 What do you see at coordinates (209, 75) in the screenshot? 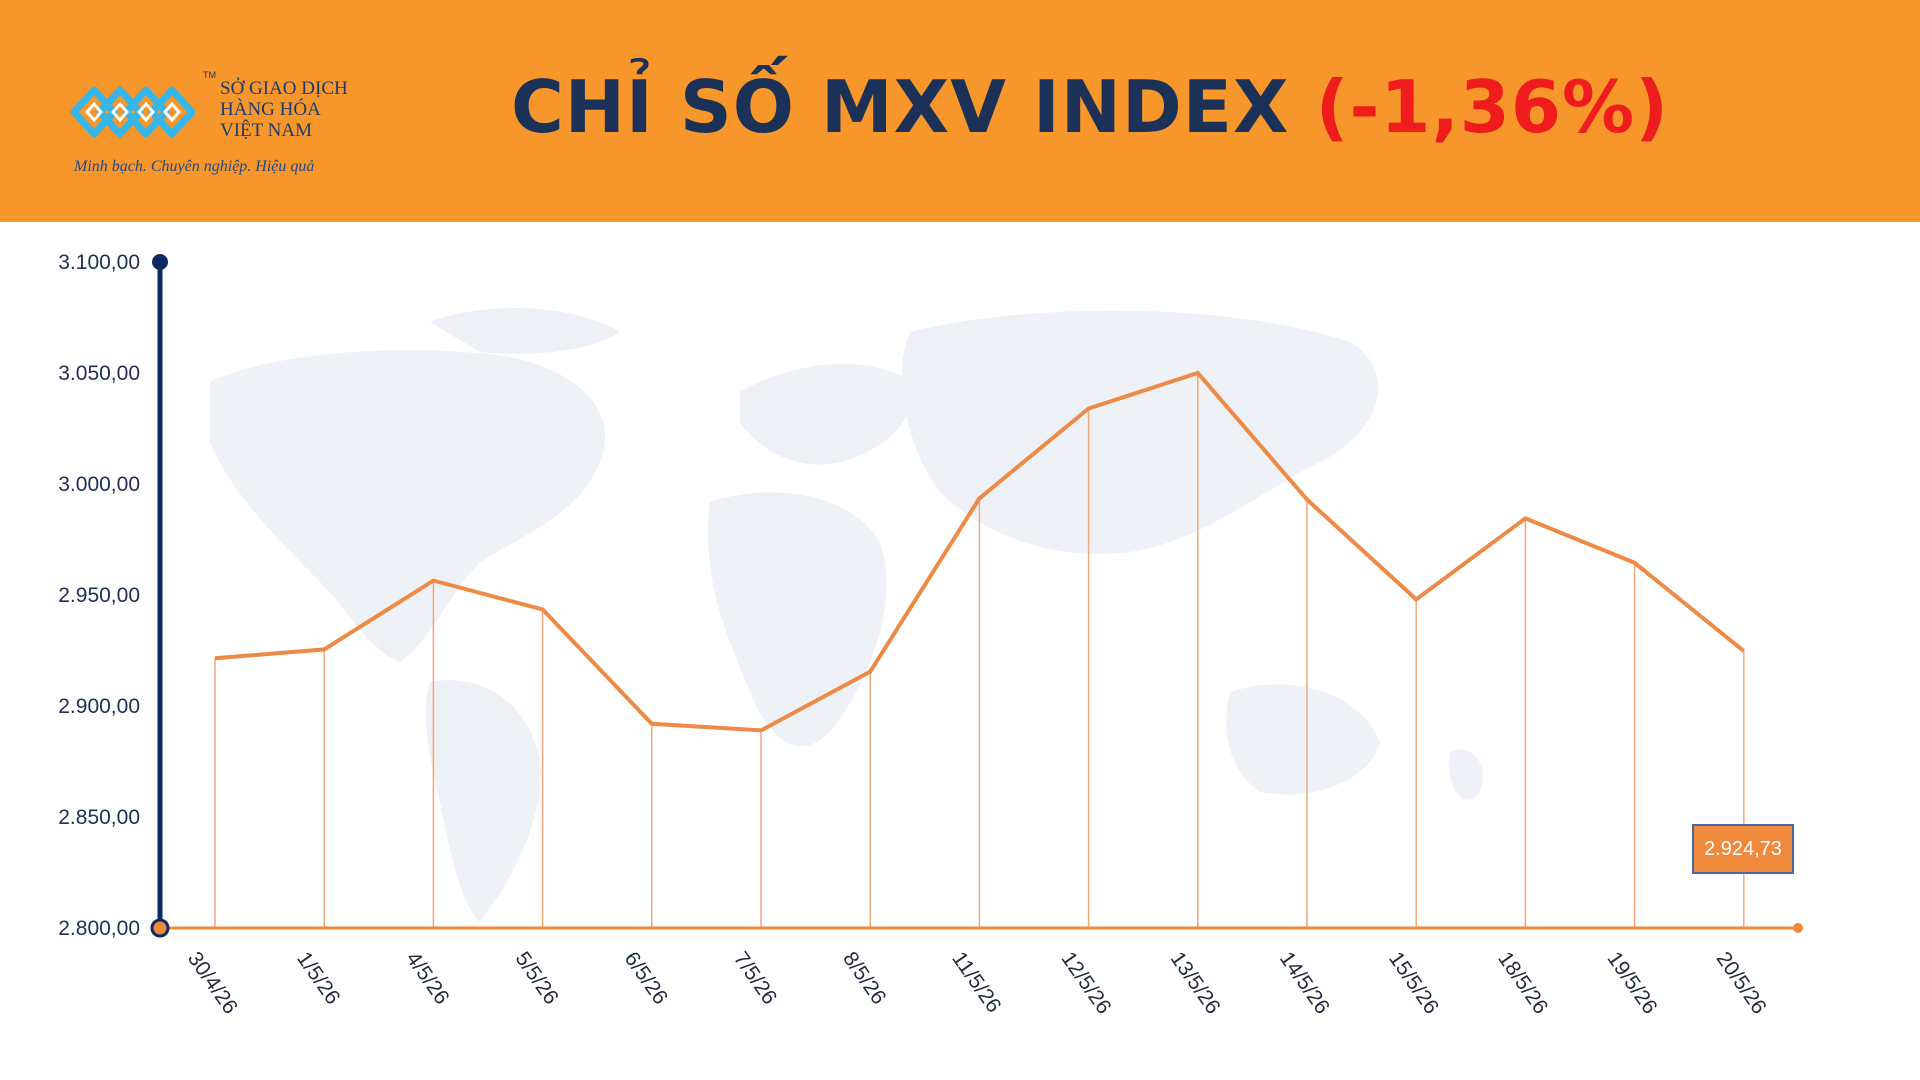
I see `logo-trademark: TM` at bounding box center [209, 75].